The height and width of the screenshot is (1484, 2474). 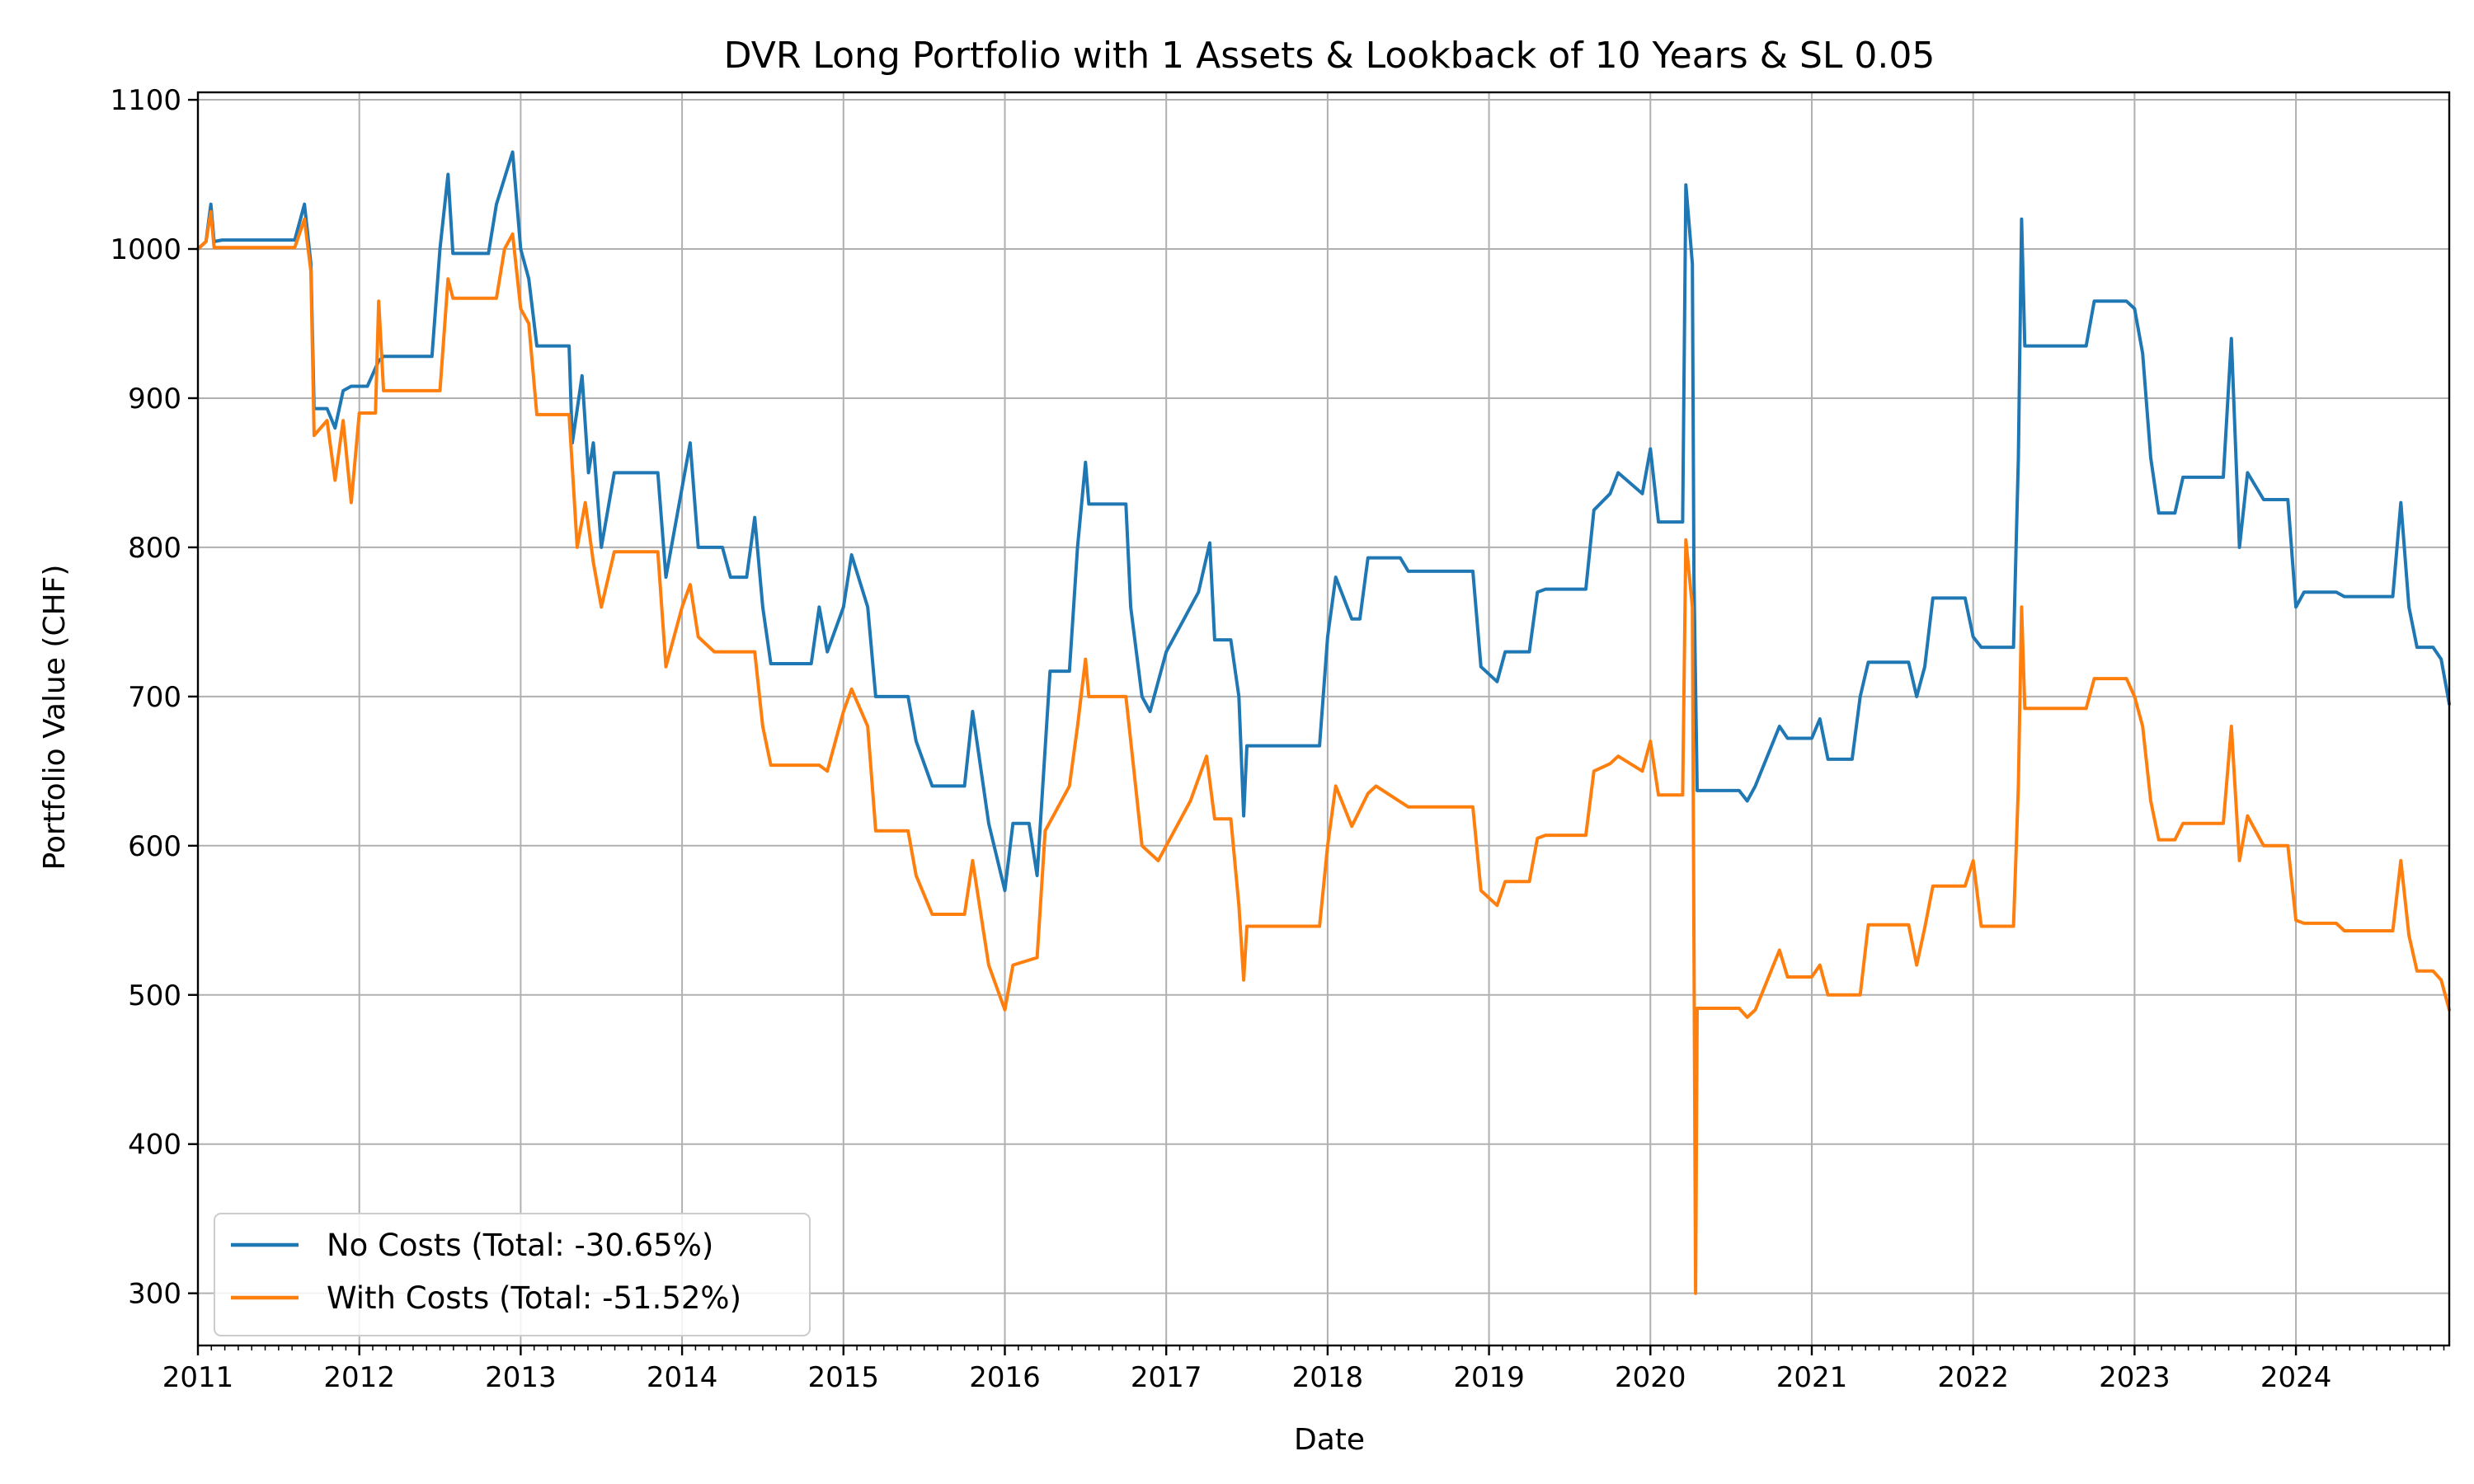 What do you see at coordinates (154, 1145) in the screenshot?
I see `y-tick-label: 400` at bounding box center [154, 1145].